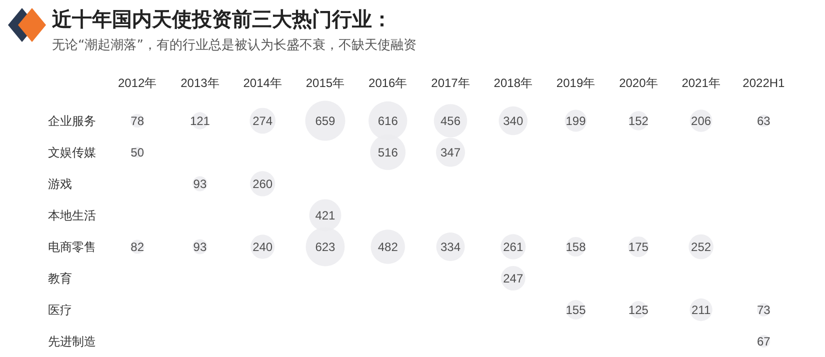 Image resolution: width=825 pixels, height=357 pixels. Describe the element at coordinates (388, 83) in the screenshot. I see `x-tick-label: 2016年` at that location.